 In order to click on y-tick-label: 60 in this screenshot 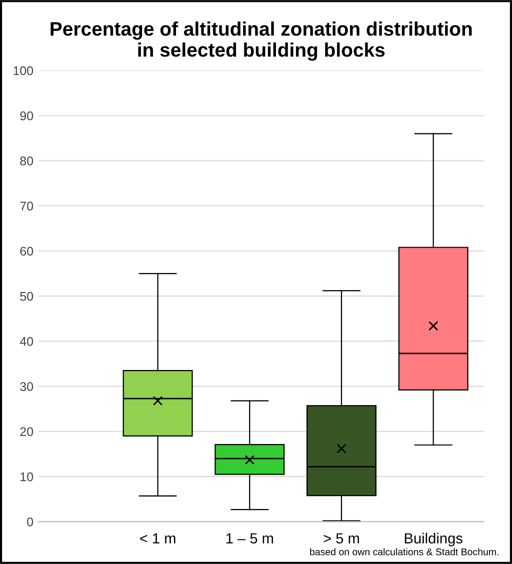, I will do `click(27, 251)`.